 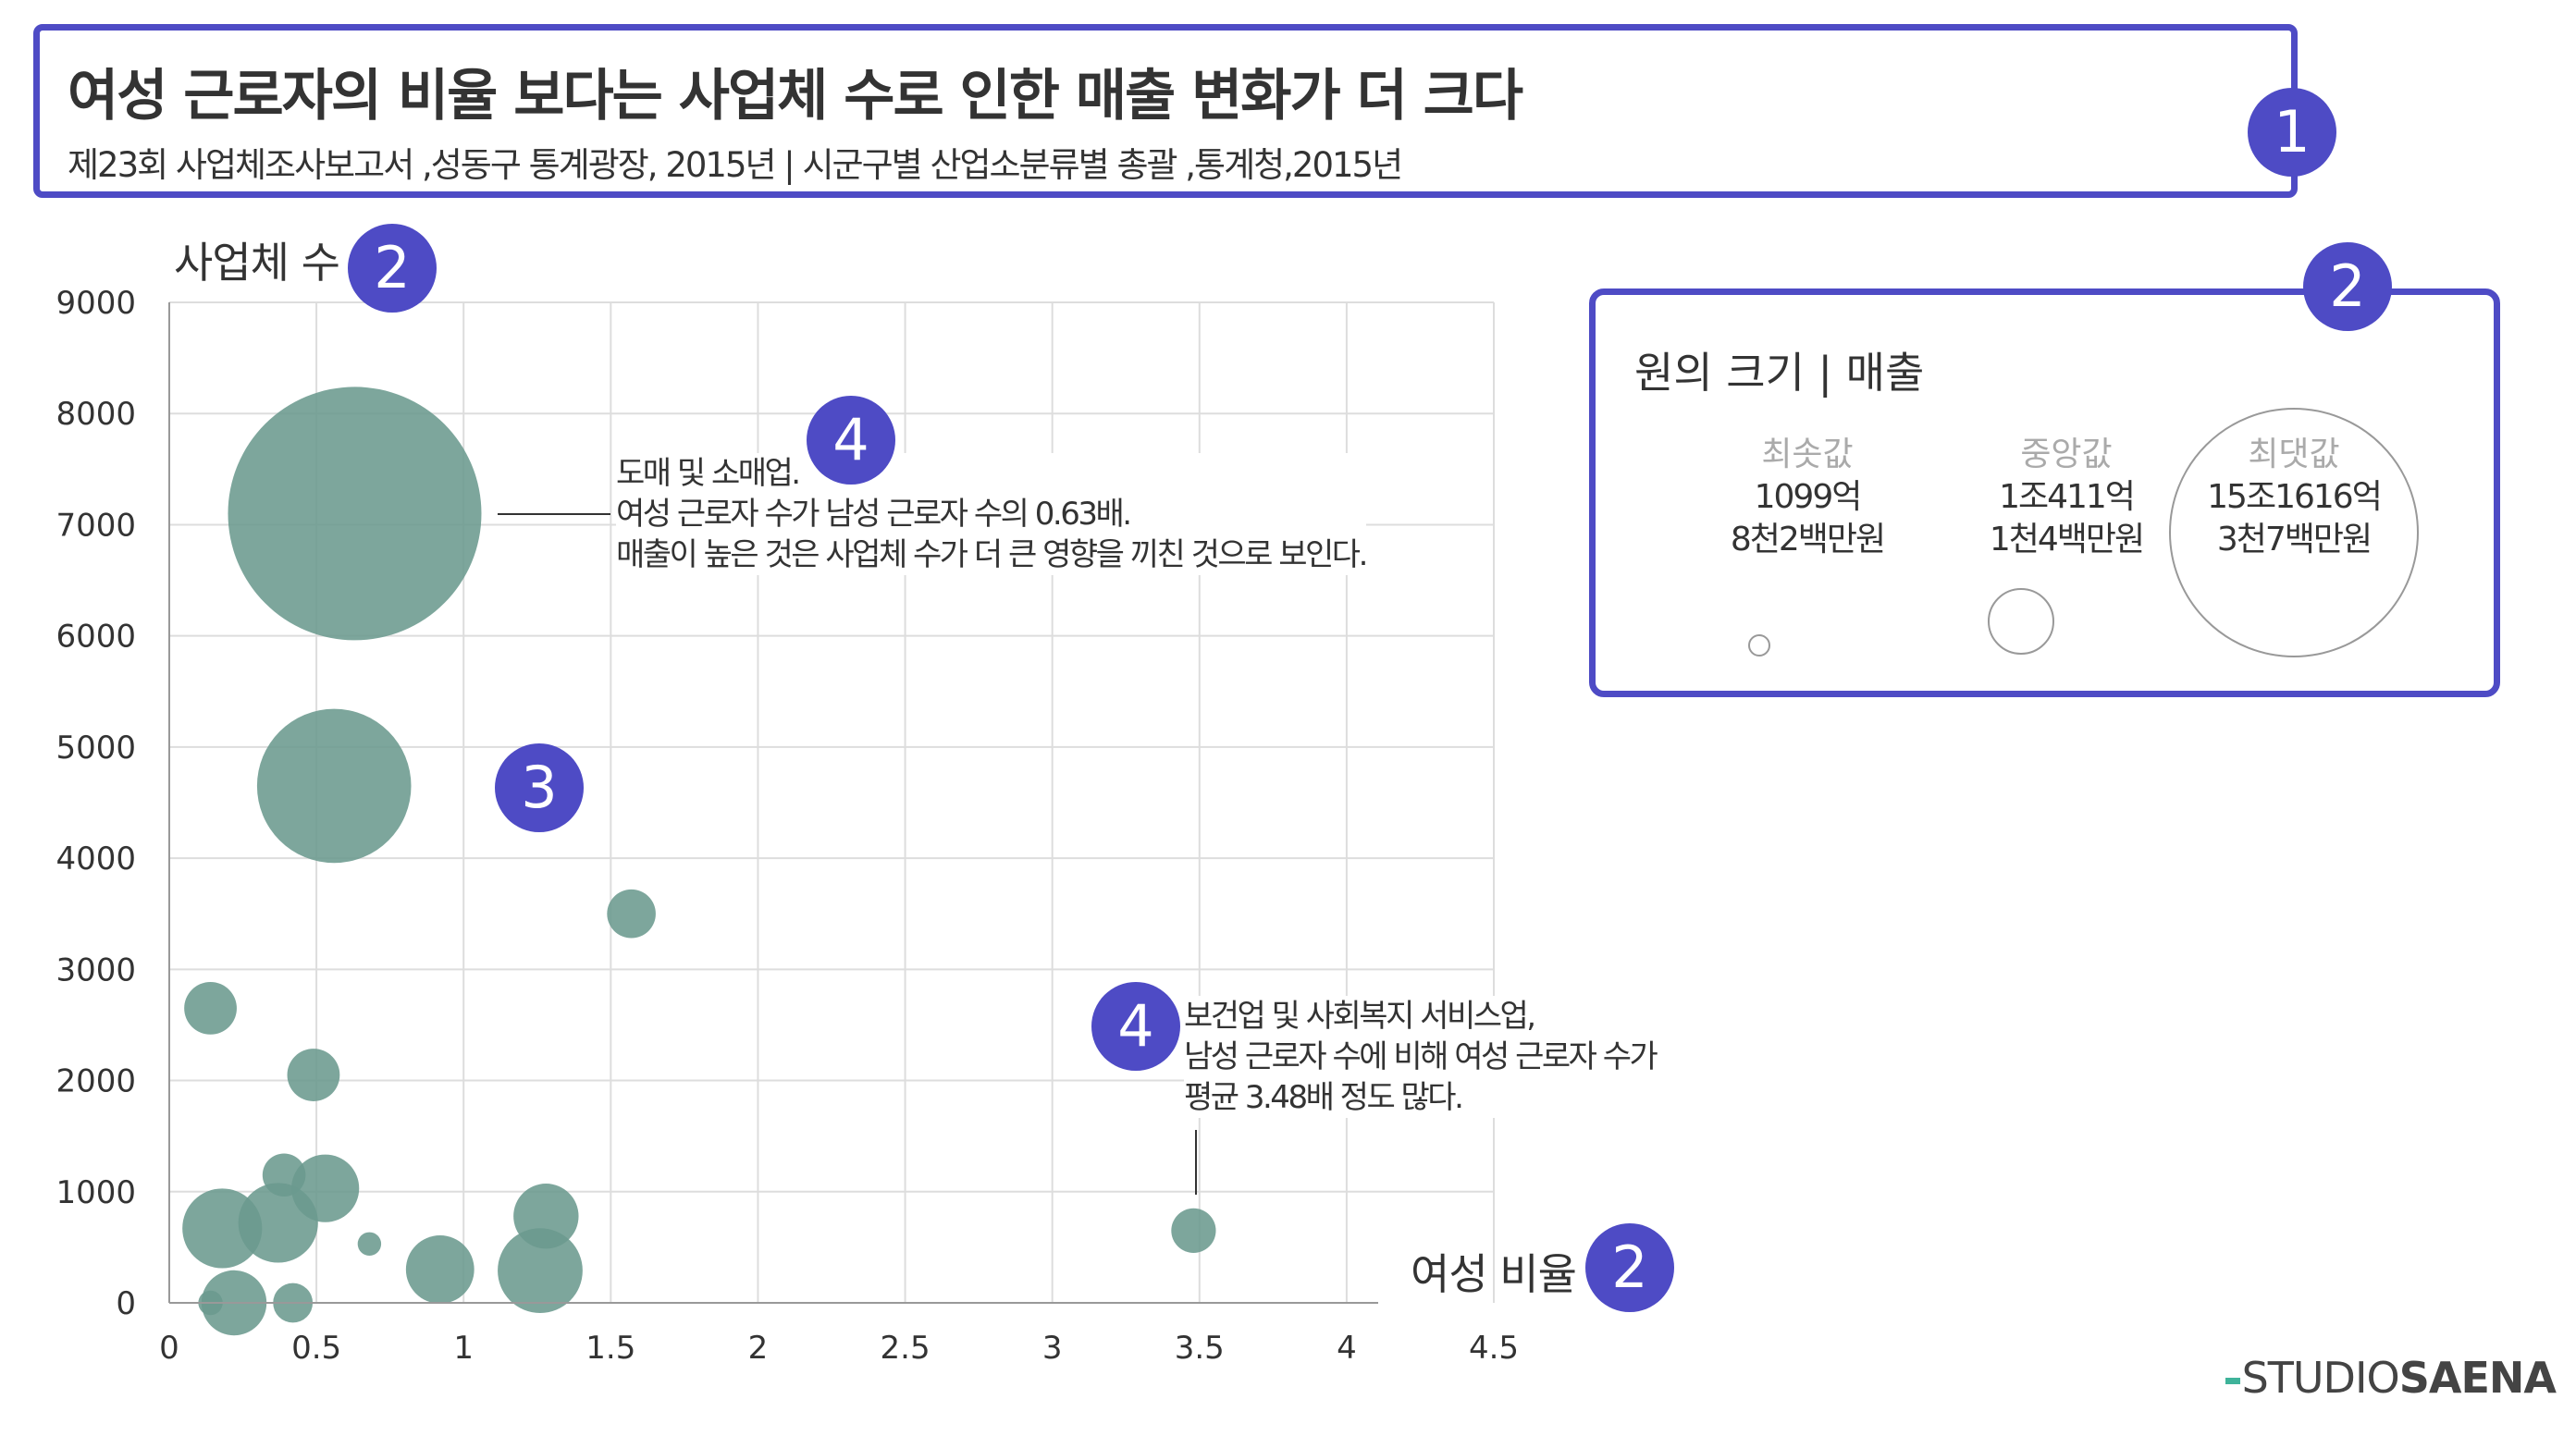 What do you see at coordinates (1779, 373) in the screenshot?
I see `legend-title: 원의 크기 | 매출` at bounding box center [1779, 373].